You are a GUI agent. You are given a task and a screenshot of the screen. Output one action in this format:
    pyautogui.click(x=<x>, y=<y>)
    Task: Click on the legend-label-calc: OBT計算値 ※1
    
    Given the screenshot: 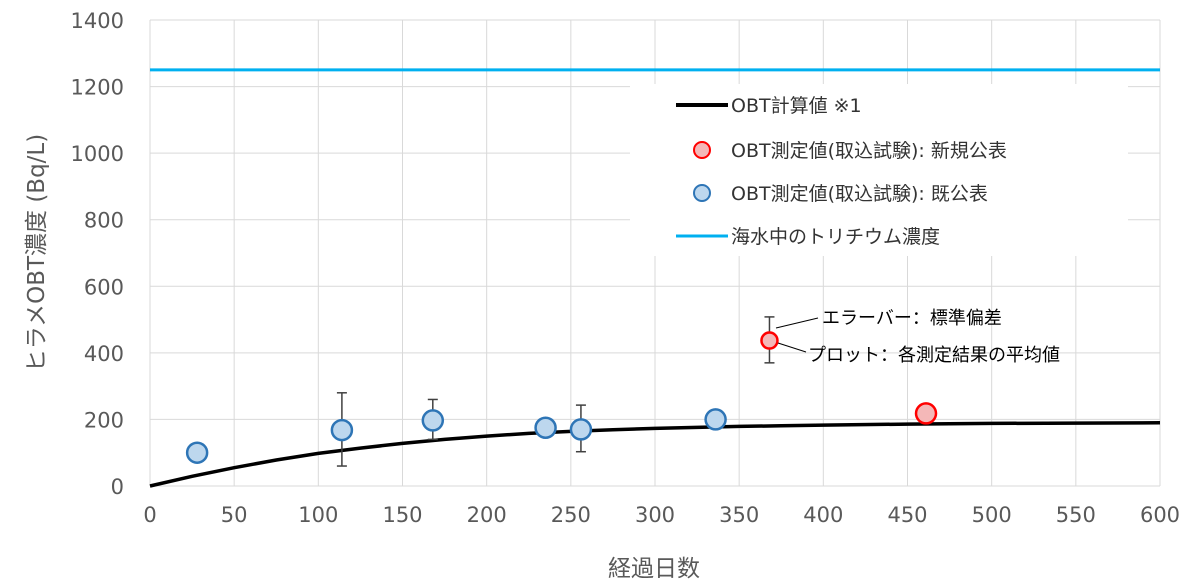 What is the action you would take?
    pyautogui.click(x=796, y=106)
    